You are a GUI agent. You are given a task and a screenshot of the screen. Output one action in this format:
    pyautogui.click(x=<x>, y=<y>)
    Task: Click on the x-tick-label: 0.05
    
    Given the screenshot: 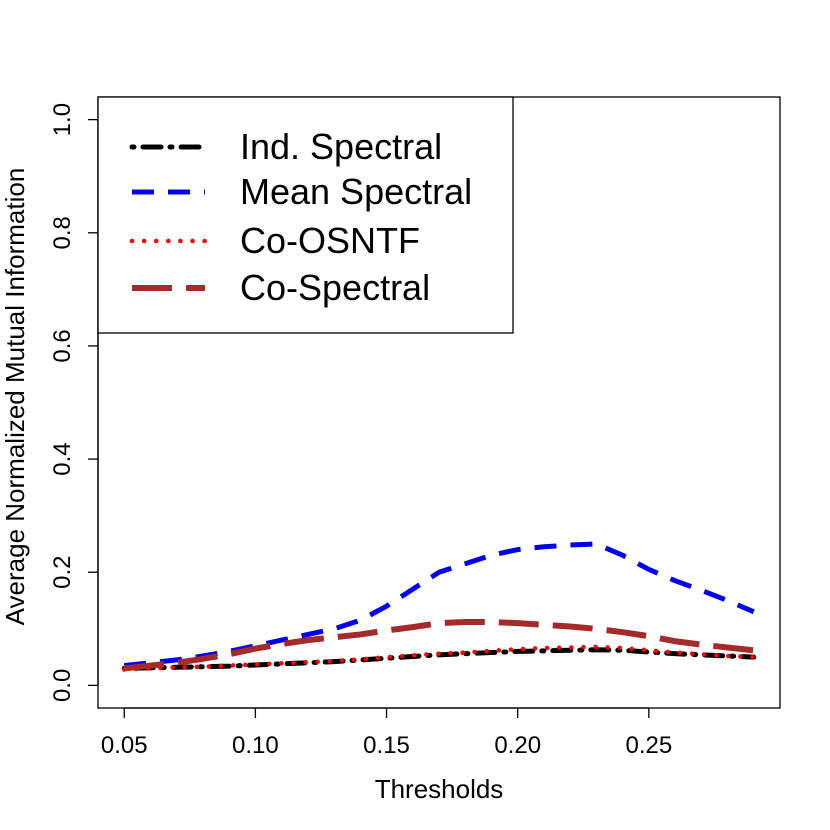 What is the action you would take?
    pyautogui.click(x=124, y=745)
    